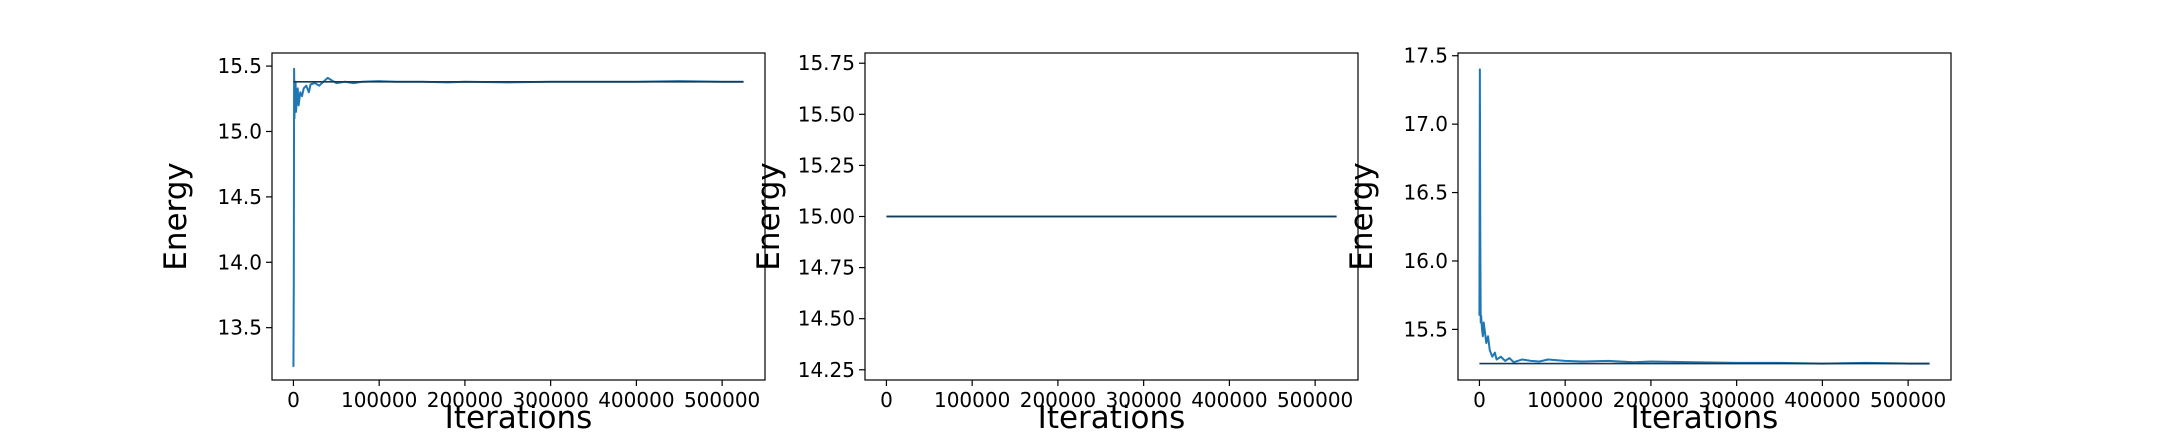  What do you see at coordinates (1425, 193) in the screenshot?
I see `y-tick-label: 16.5` at bounding box center [1425, 193].